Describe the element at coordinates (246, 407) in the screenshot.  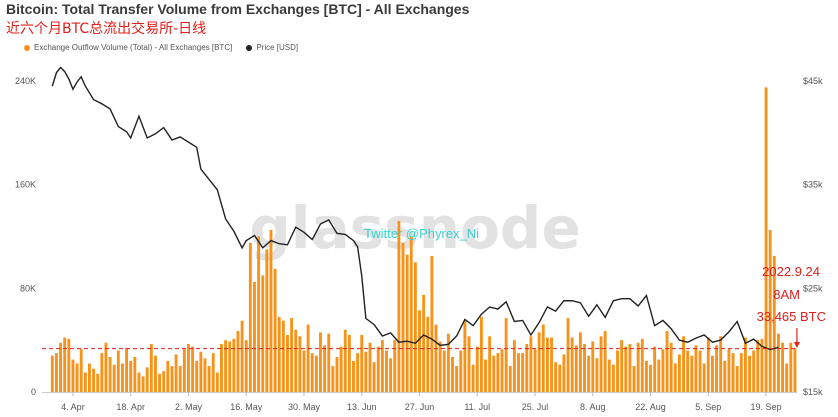
I see `x-tick-label: 16. May` at that location.